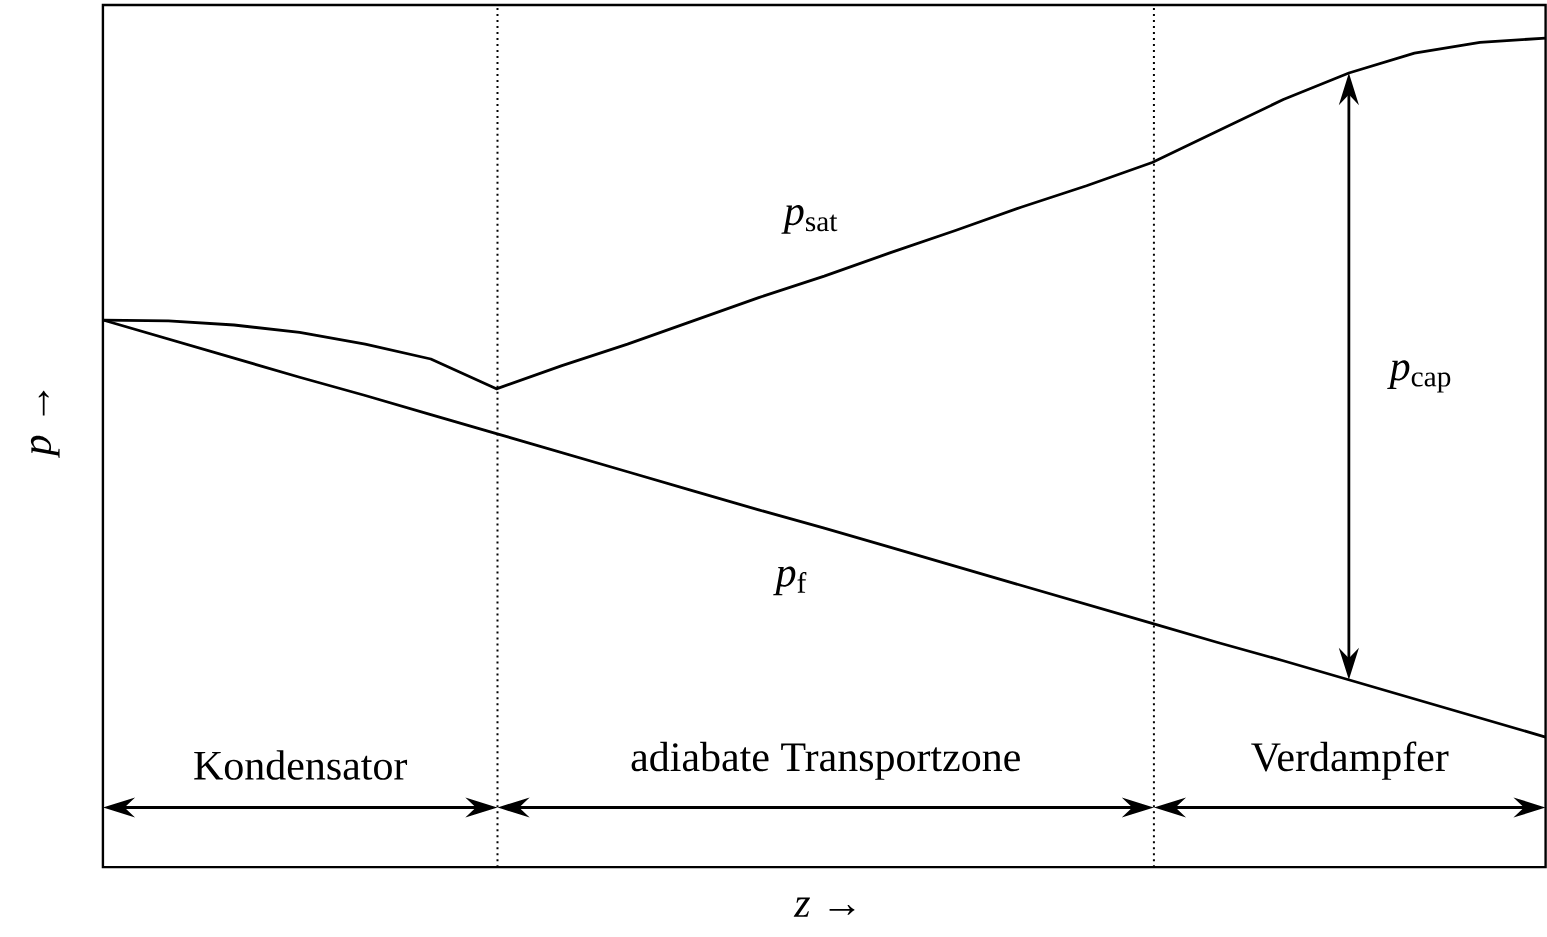 The height and width of the screenshot is (937, 1547). I want to click on annotation: Verdampfer, so click(1350, 760).